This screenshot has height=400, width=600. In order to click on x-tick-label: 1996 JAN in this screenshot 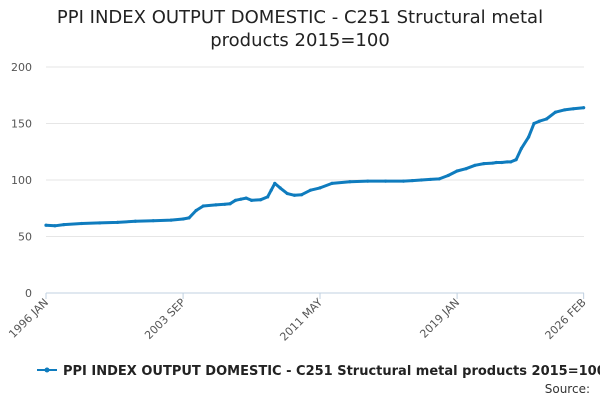, I will do `click(28, 318)`.